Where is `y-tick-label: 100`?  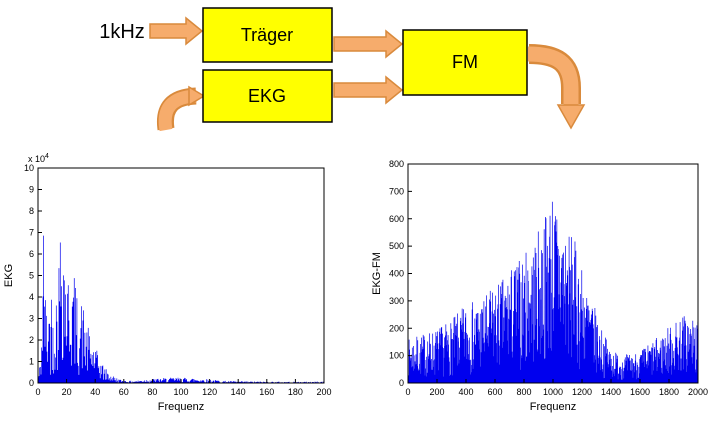 y-tick-label: 100 is located at coordinates (396, 356).